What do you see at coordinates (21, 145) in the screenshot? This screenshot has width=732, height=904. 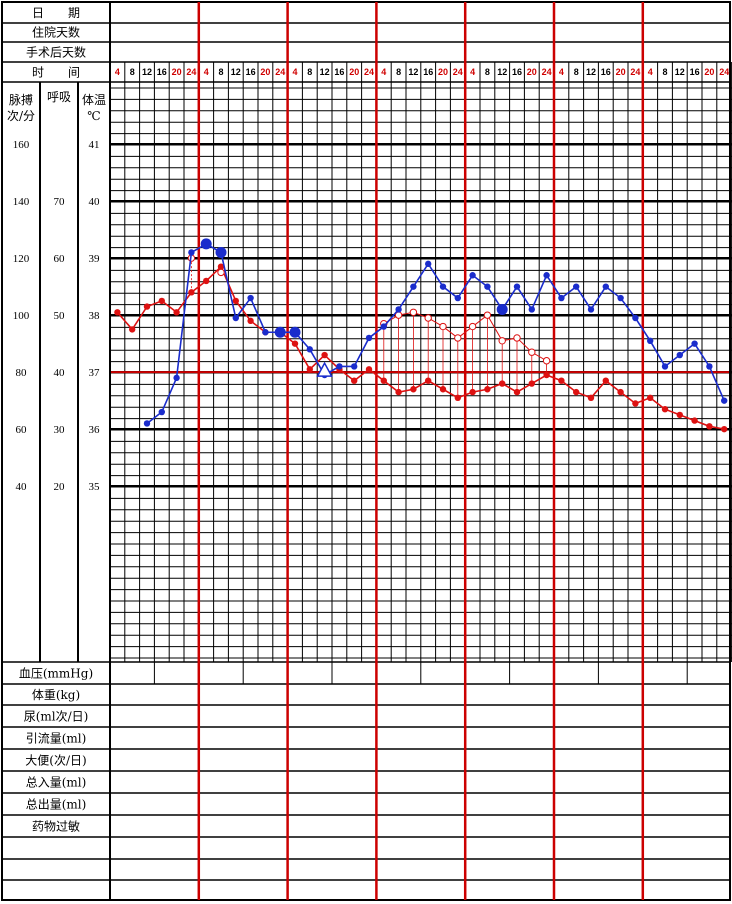 I see `pulse-scale-label: 160` at bounding box center [21, 145].